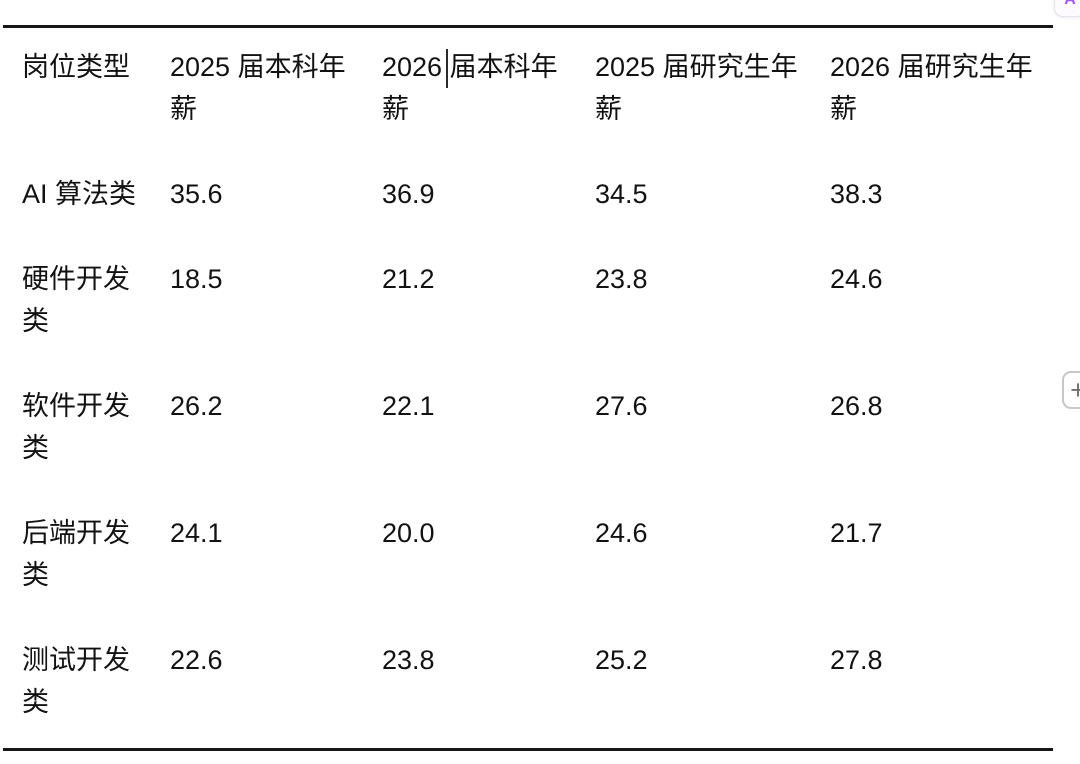  I want to click on table-cell: 34.5, so click(621, 194).